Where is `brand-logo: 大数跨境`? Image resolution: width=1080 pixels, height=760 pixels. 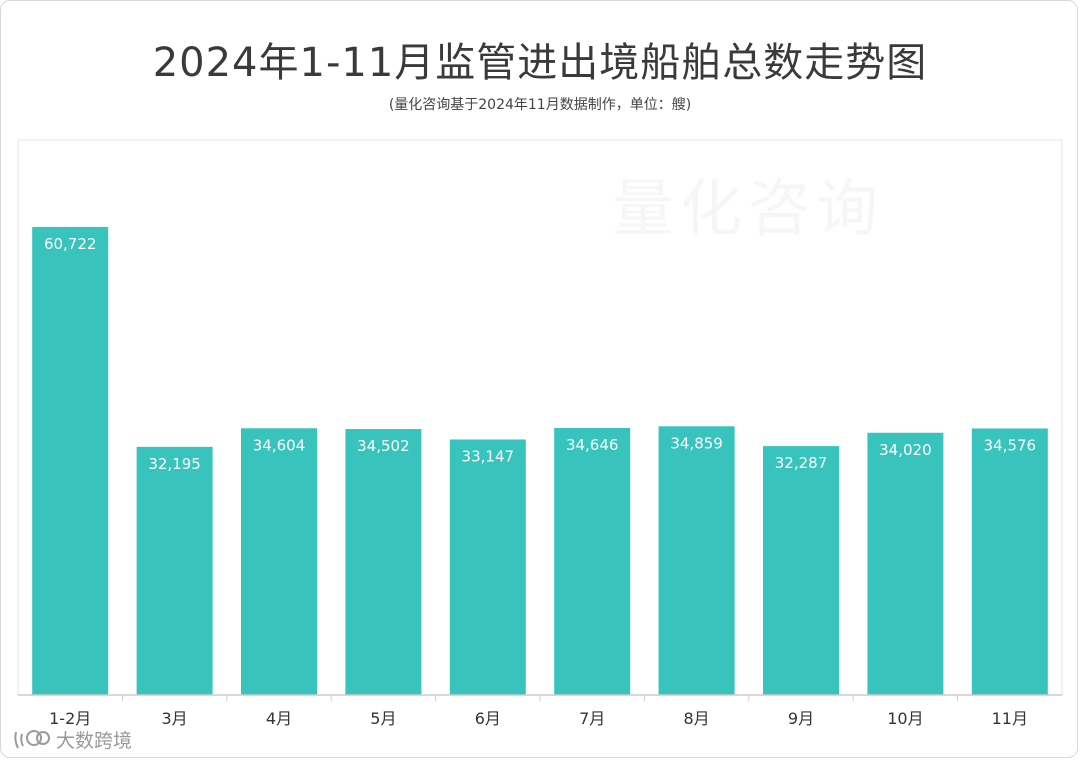 brand-logo: 大数跨境 is located at coordinates (72, 739).